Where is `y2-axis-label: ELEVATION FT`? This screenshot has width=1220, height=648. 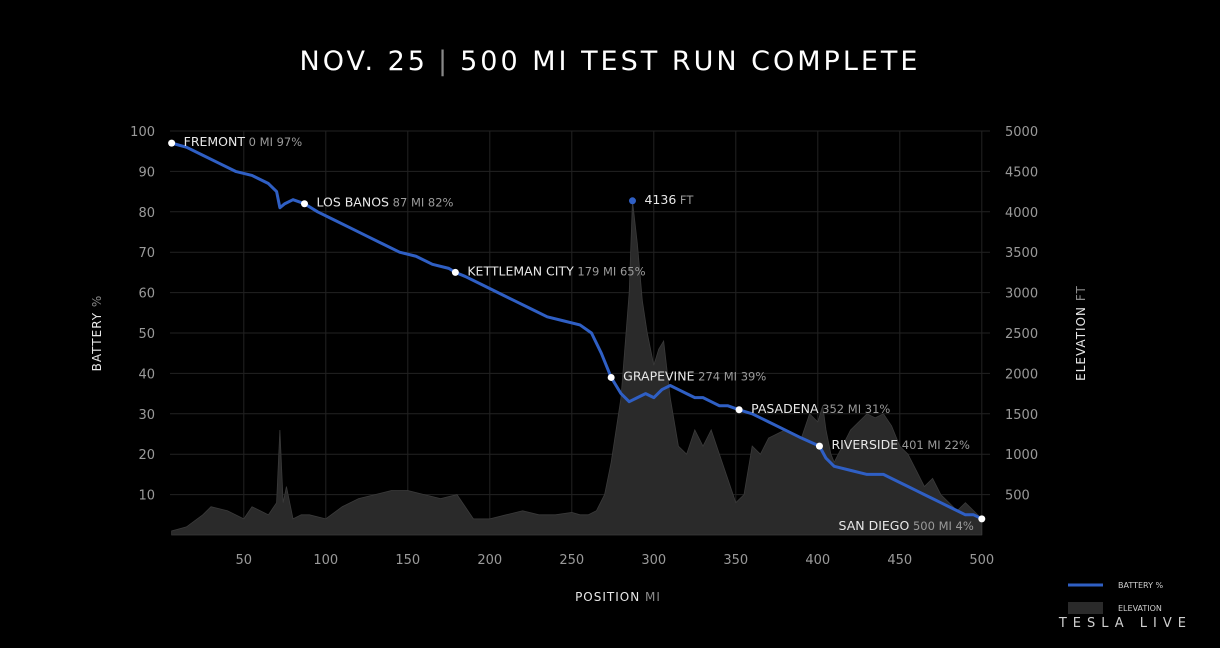
y2-axis-label: ELEVATION FT is located at coordinates (1081, 333).